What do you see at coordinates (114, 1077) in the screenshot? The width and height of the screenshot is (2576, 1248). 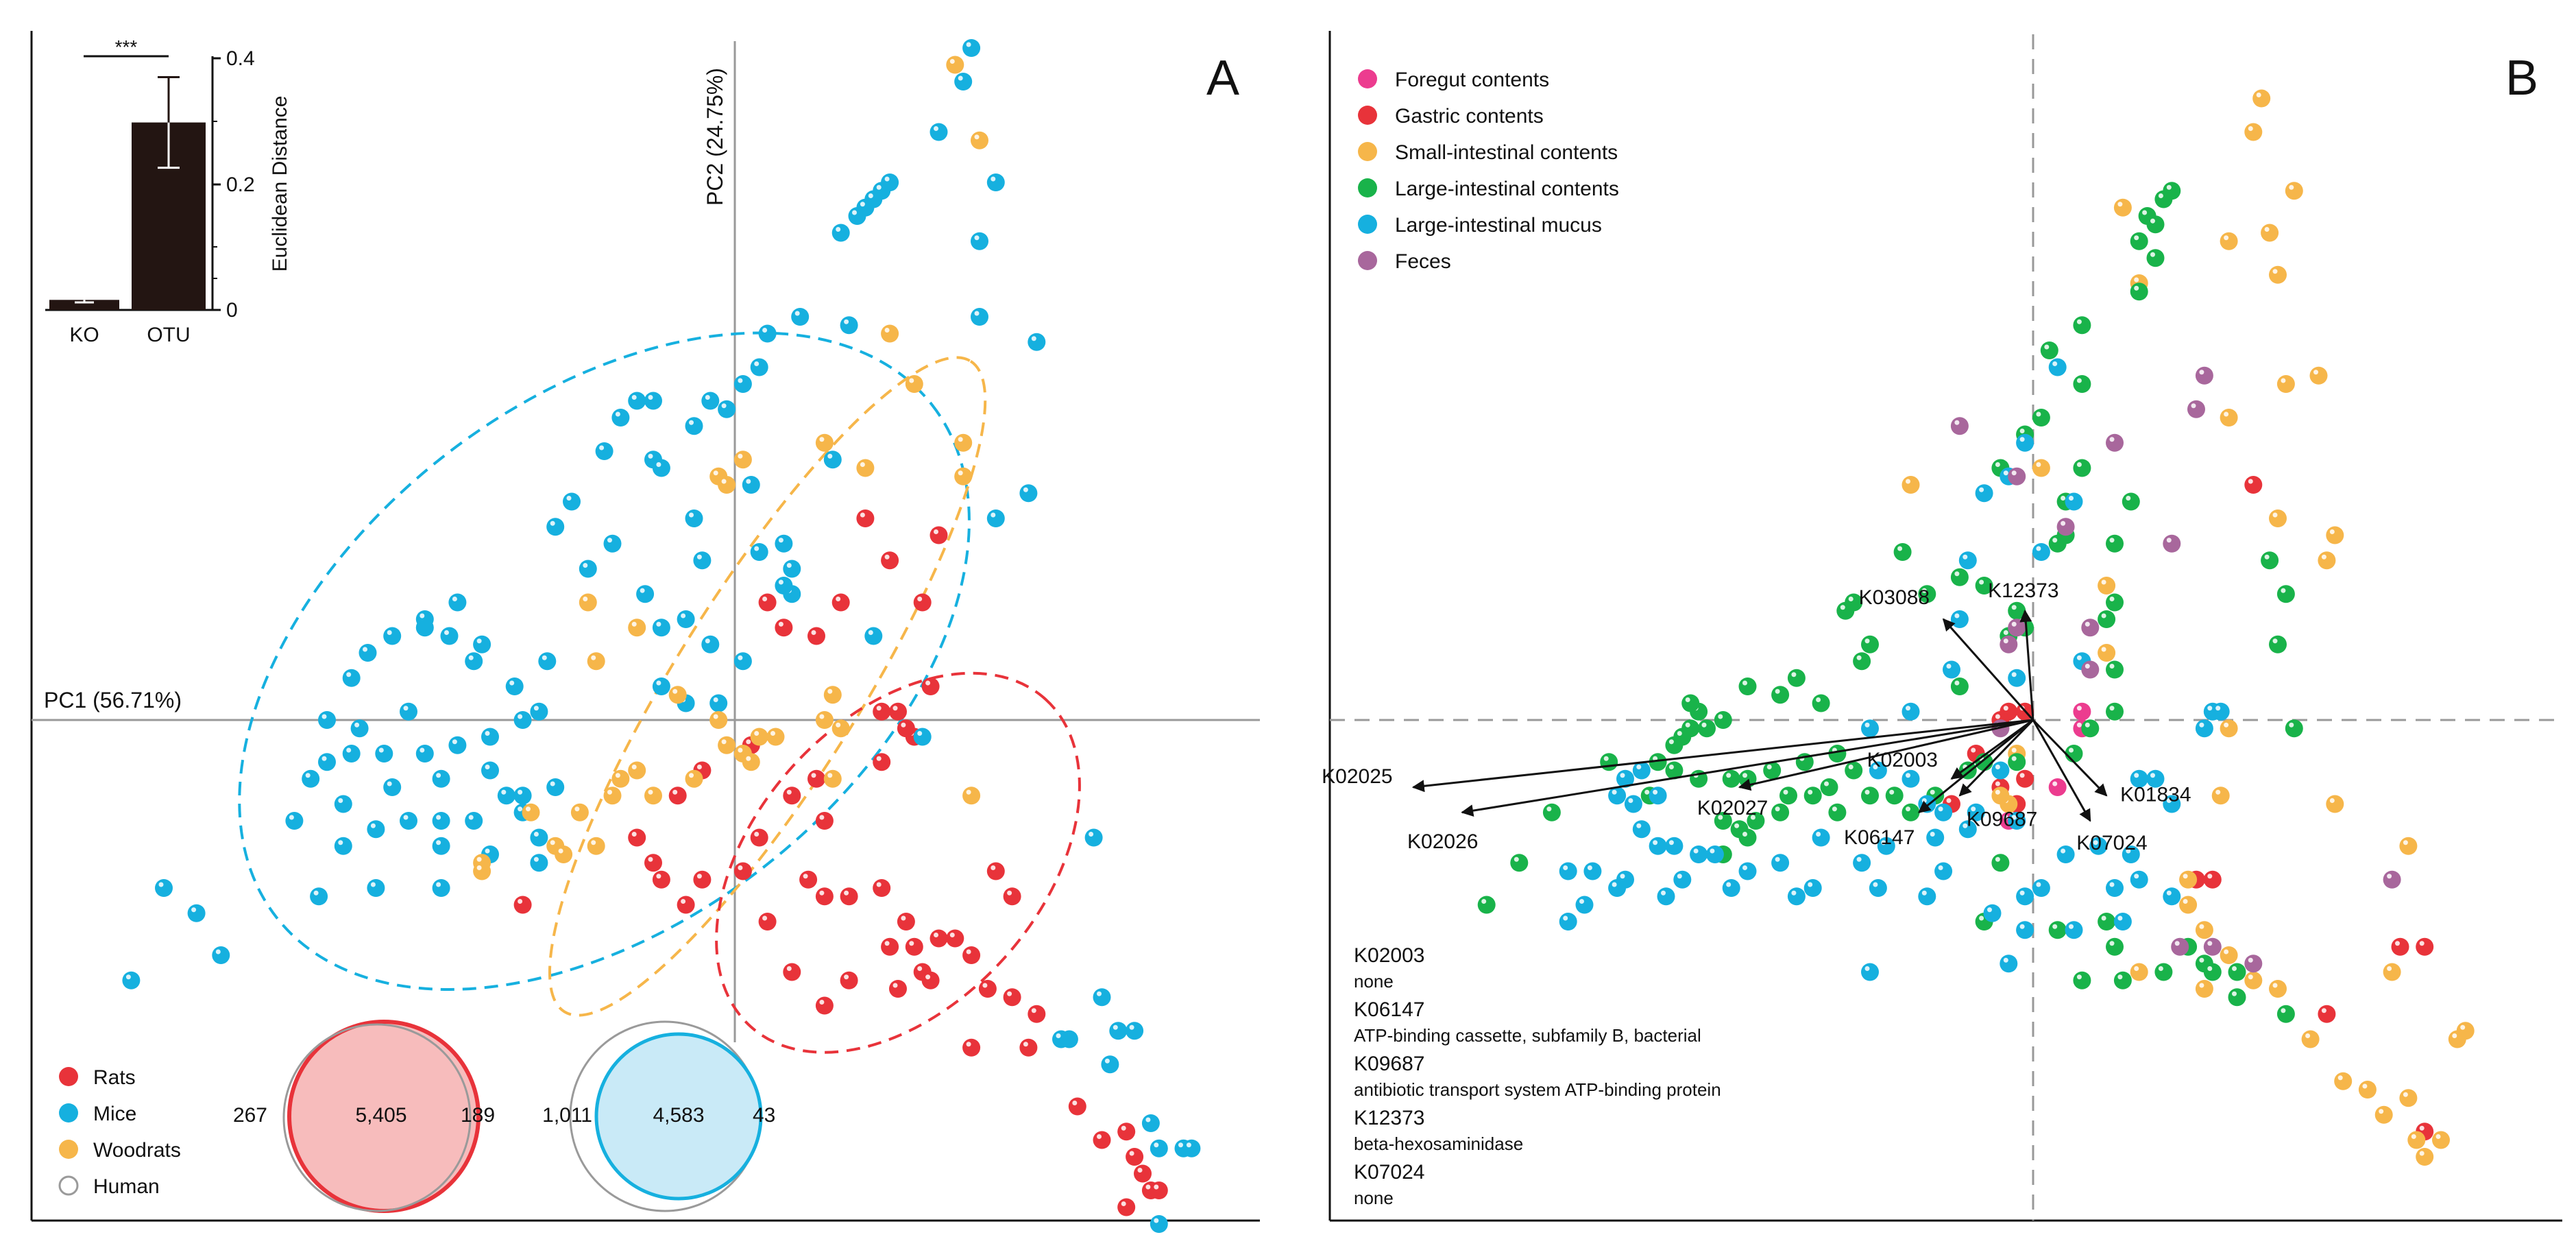 I see `legend-rats-label: Rats` at bounding box center [114, 1077].